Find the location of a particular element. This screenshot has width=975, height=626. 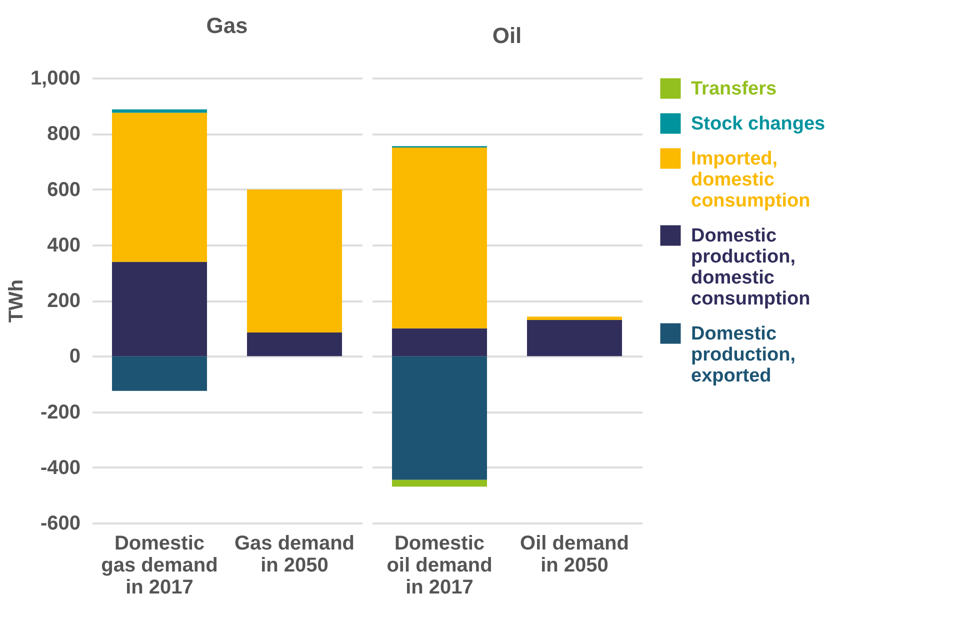

legend-label: Imported, domestic consumption is located at coordinates (750, 180).